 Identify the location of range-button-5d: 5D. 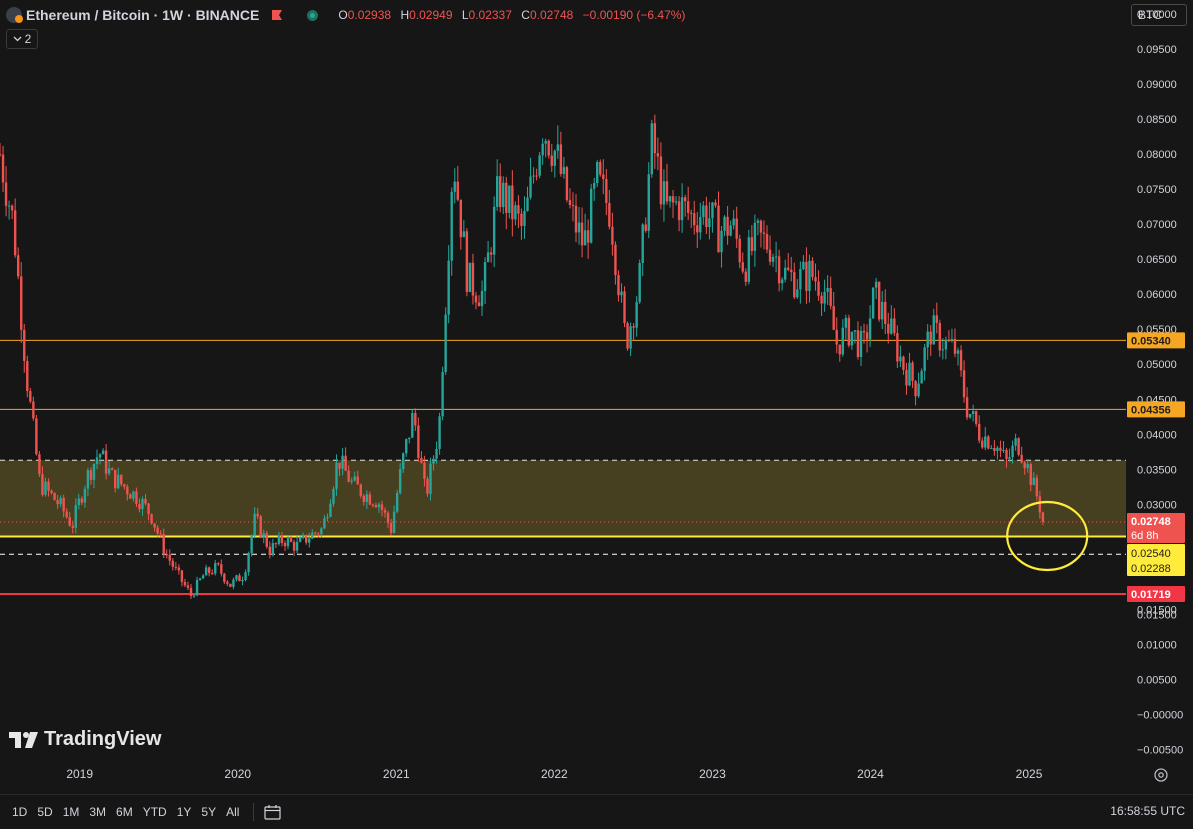
(45, 812).